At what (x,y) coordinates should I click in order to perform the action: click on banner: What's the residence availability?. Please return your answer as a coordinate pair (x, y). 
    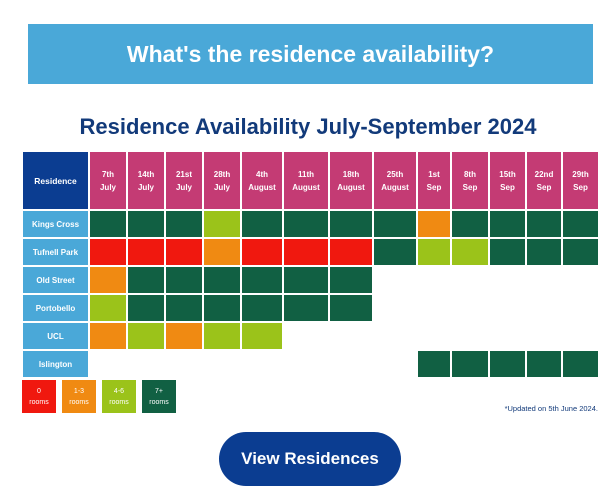
    Looking at the image, I should click on (310, 54).